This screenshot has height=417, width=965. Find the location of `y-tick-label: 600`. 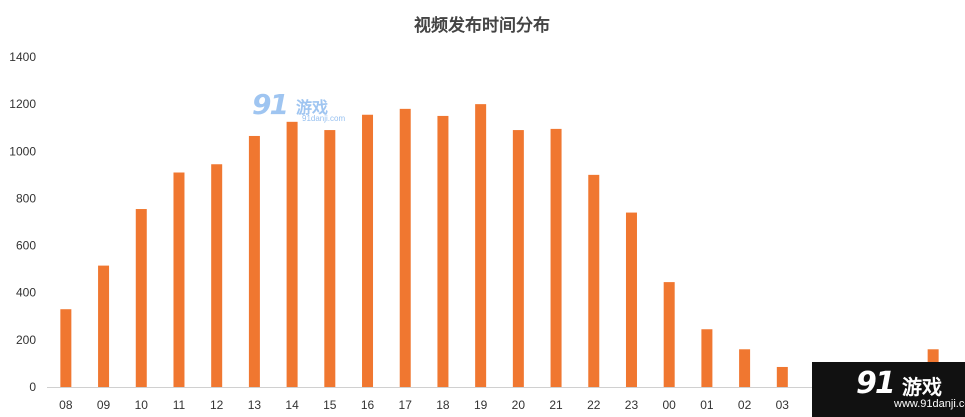

y-tick-label: 600 is located at coordinates (26, 246).